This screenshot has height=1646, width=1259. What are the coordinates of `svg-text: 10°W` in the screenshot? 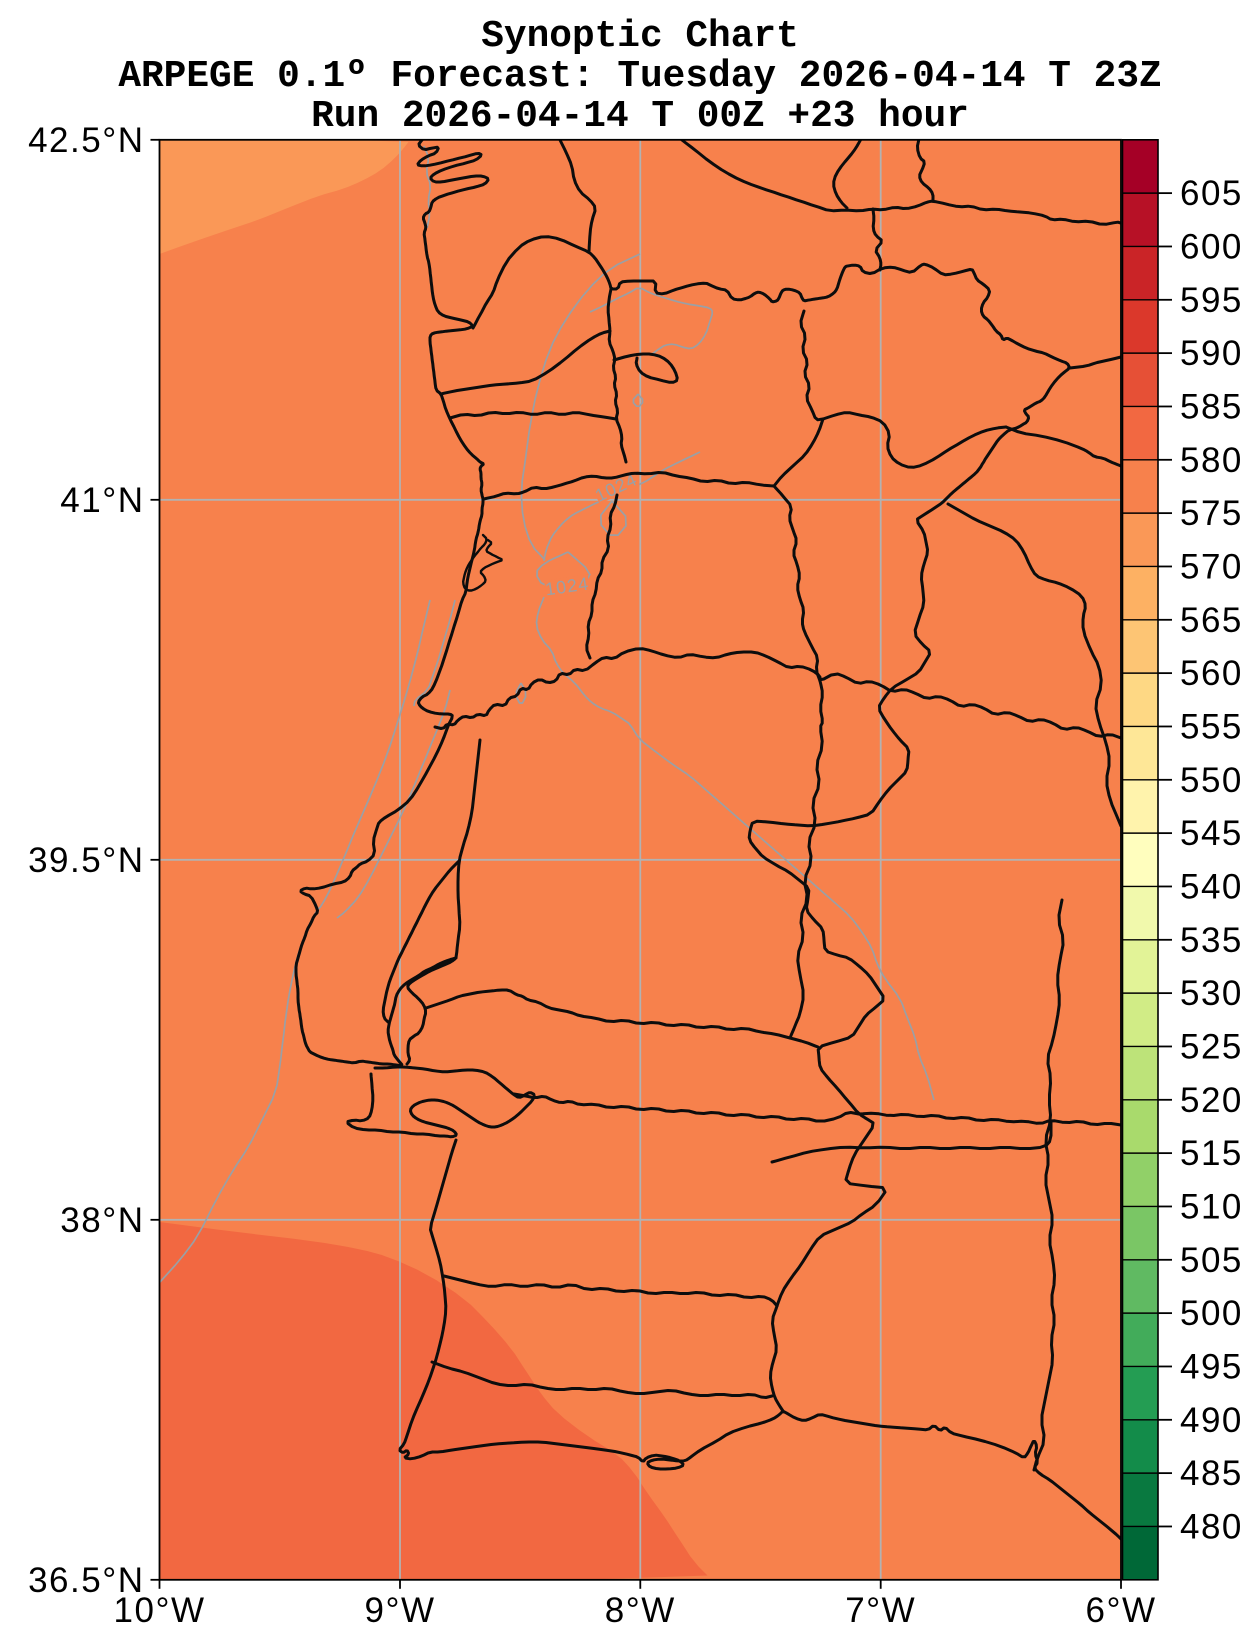 It's located at (160, 1610).